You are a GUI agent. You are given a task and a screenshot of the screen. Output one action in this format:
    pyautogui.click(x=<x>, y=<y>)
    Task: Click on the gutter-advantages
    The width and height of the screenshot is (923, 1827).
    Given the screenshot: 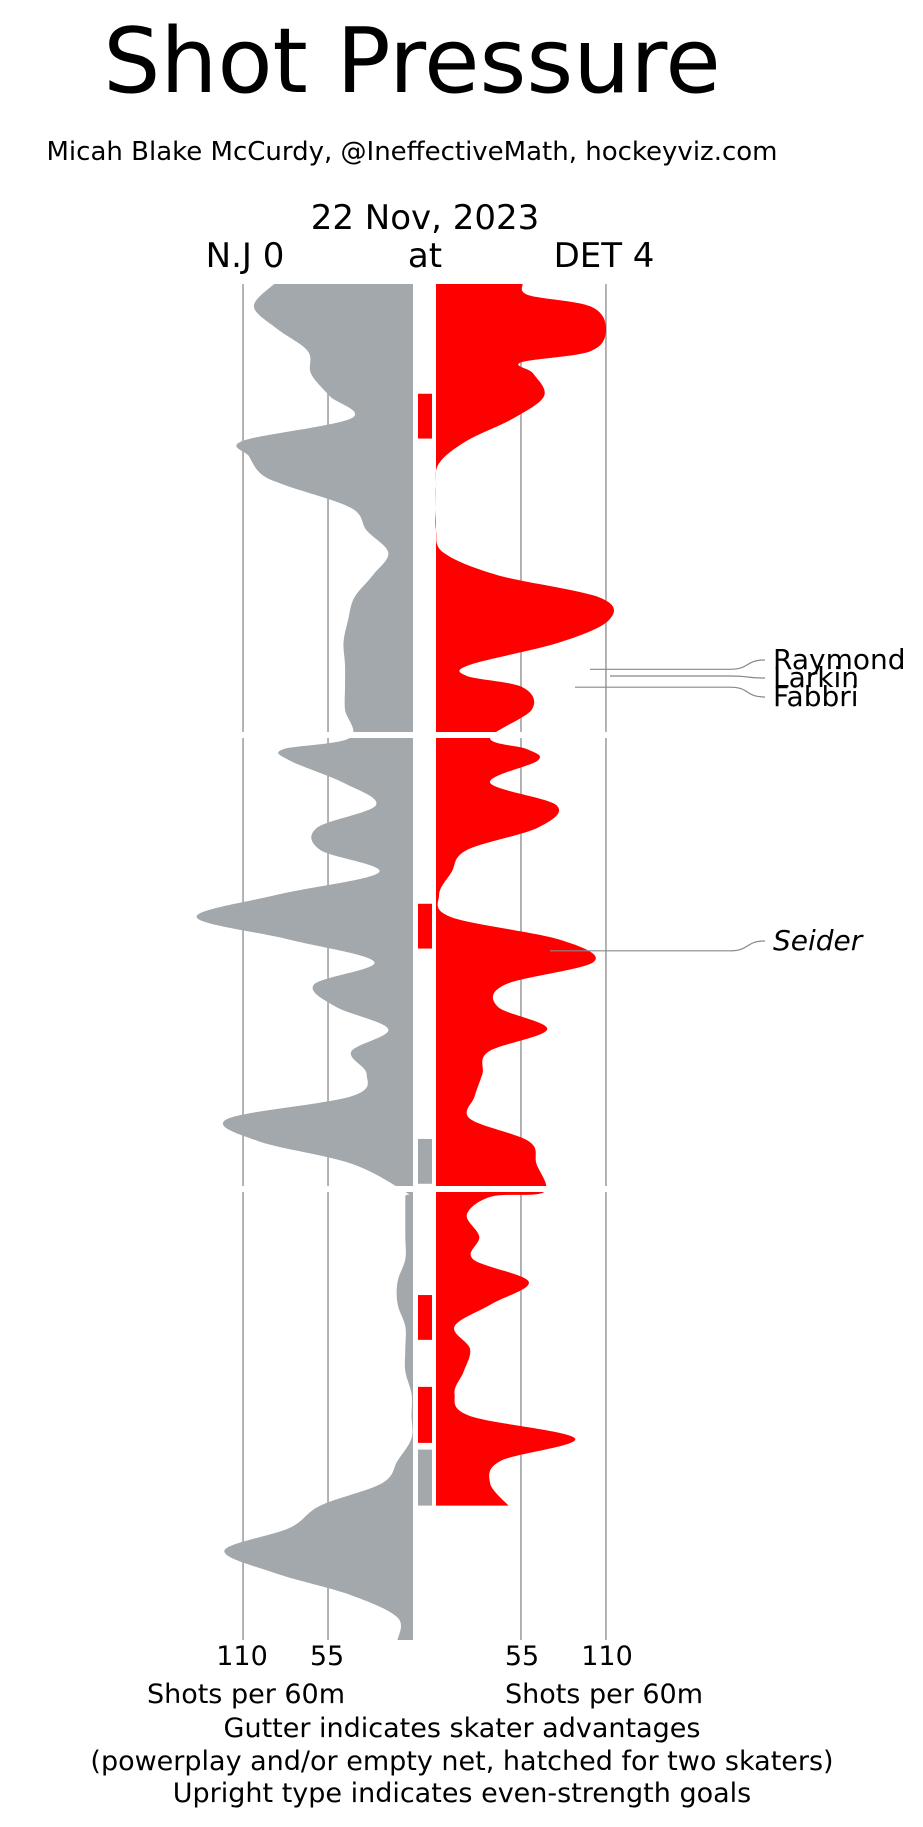 What is the action you would take?
    pyautogui.click(x=425, y=949)
    